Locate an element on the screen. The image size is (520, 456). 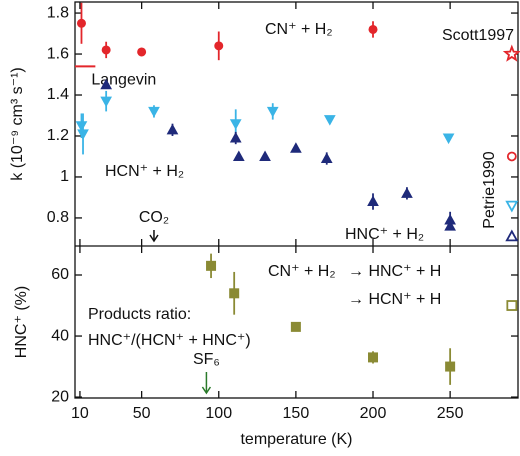
y-tick-label: 0.8 is located at coordinates (58, 217).